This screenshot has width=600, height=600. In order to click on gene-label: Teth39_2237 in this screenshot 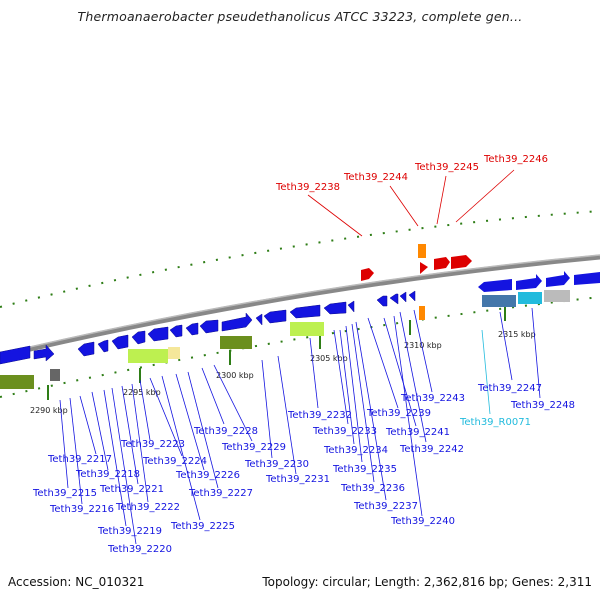, I will do `click(385, 506)`.